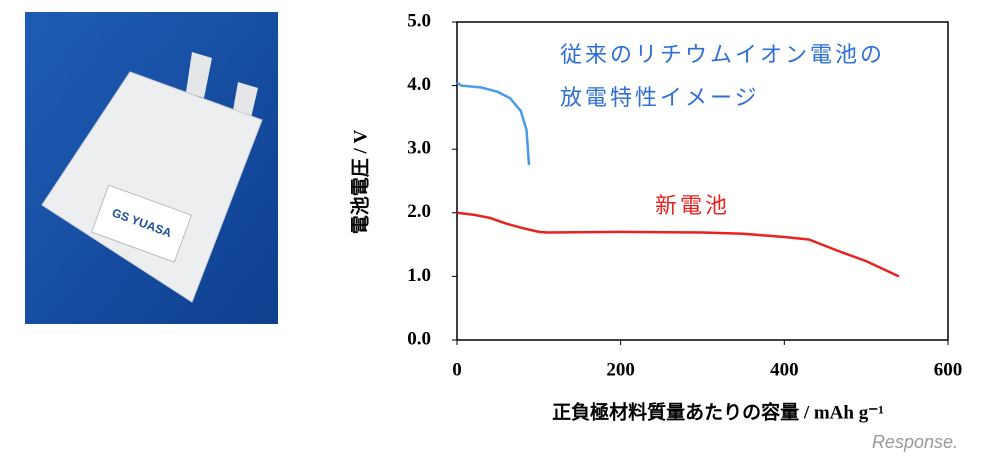 The width and height of the screenshot is (998, 463). Describe the element at coordinates (359, 181) in the screenshot. I see `y-axis-label: 電池電圧 / V` at that location.